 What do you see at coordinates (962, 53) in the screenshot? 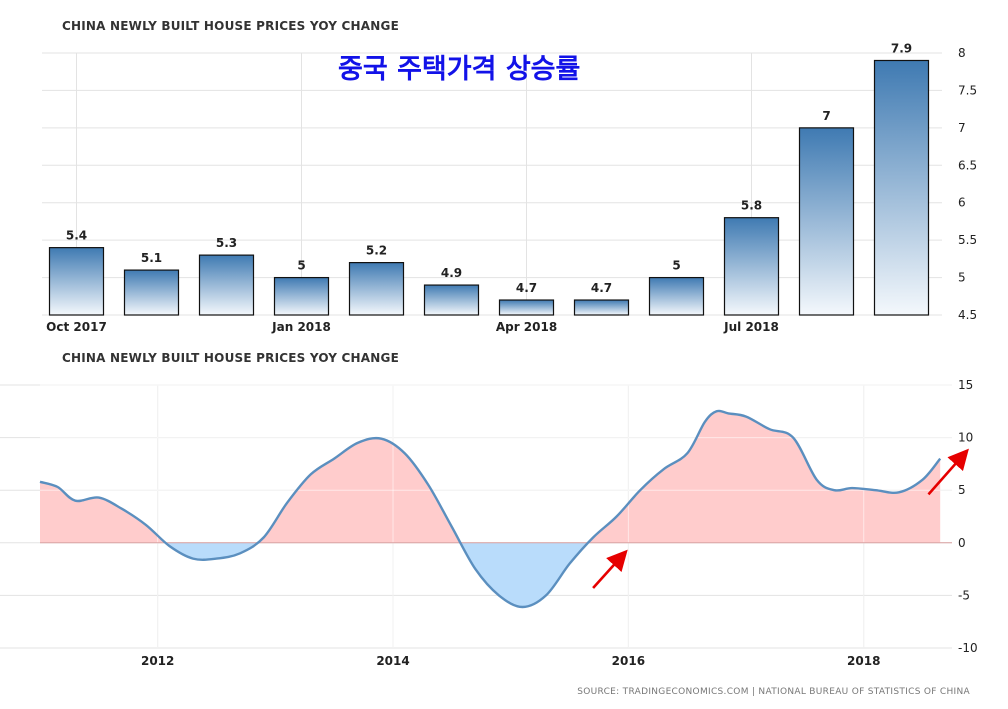
I see `top-y-tick-label: 8` at bounding box center [962, 53].